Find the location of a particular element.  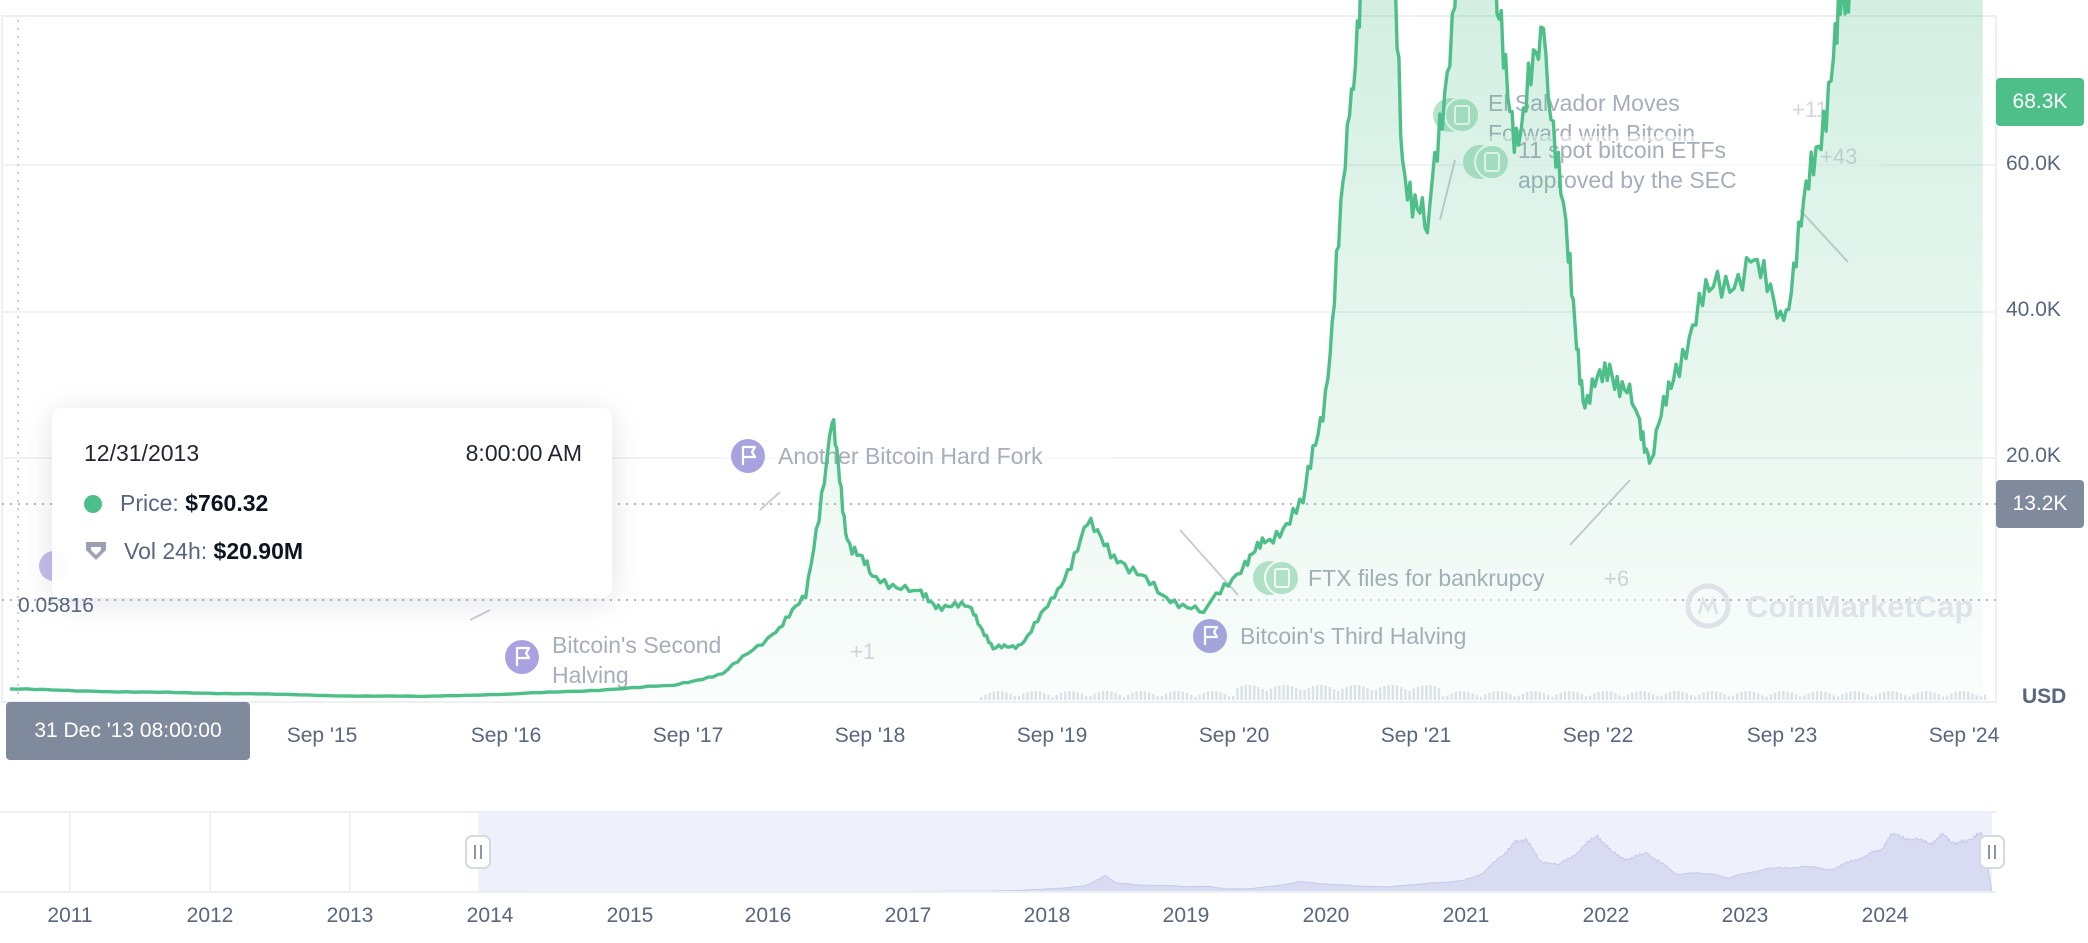

tooltip-price-row: Price: $760.32 is located at coordinates (176, 503).